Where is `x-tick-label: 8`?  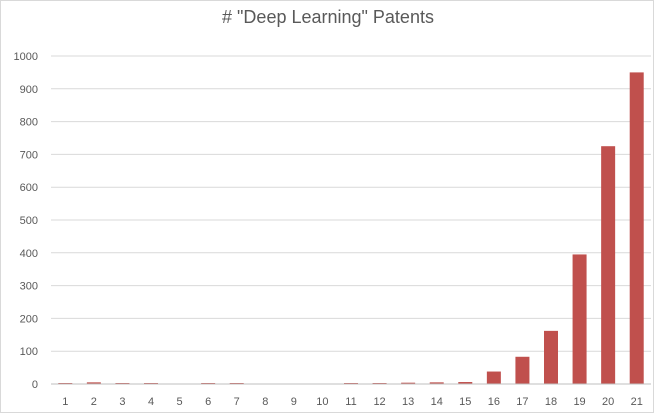
x-tick-label: 8 is located at coordinates (265, 402).